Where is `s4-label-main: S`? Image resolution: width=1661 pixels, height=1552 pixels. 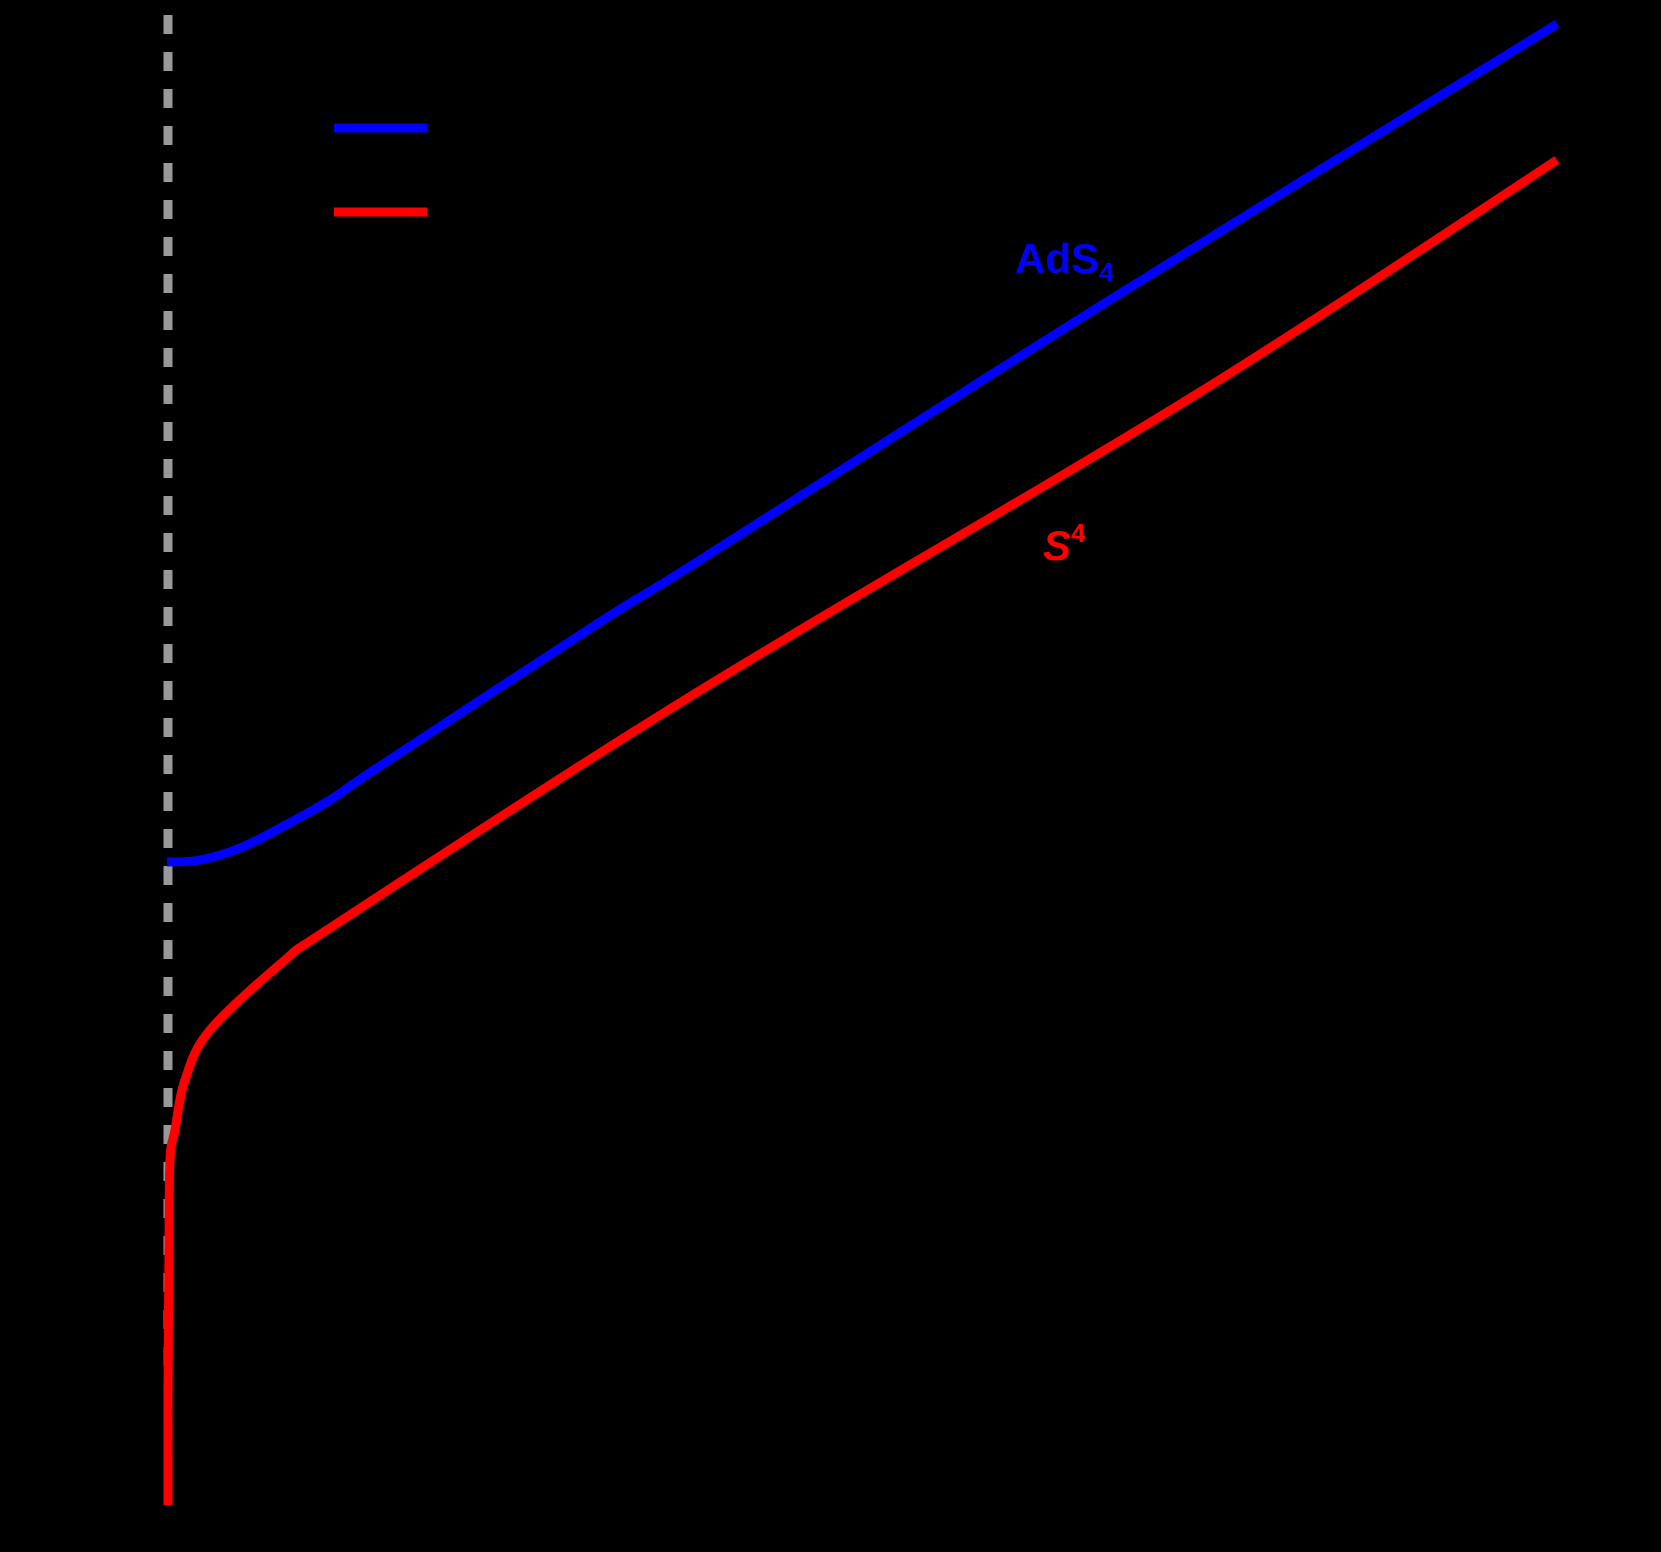
s4-label-main: S is located at coordinates (1057, 545).